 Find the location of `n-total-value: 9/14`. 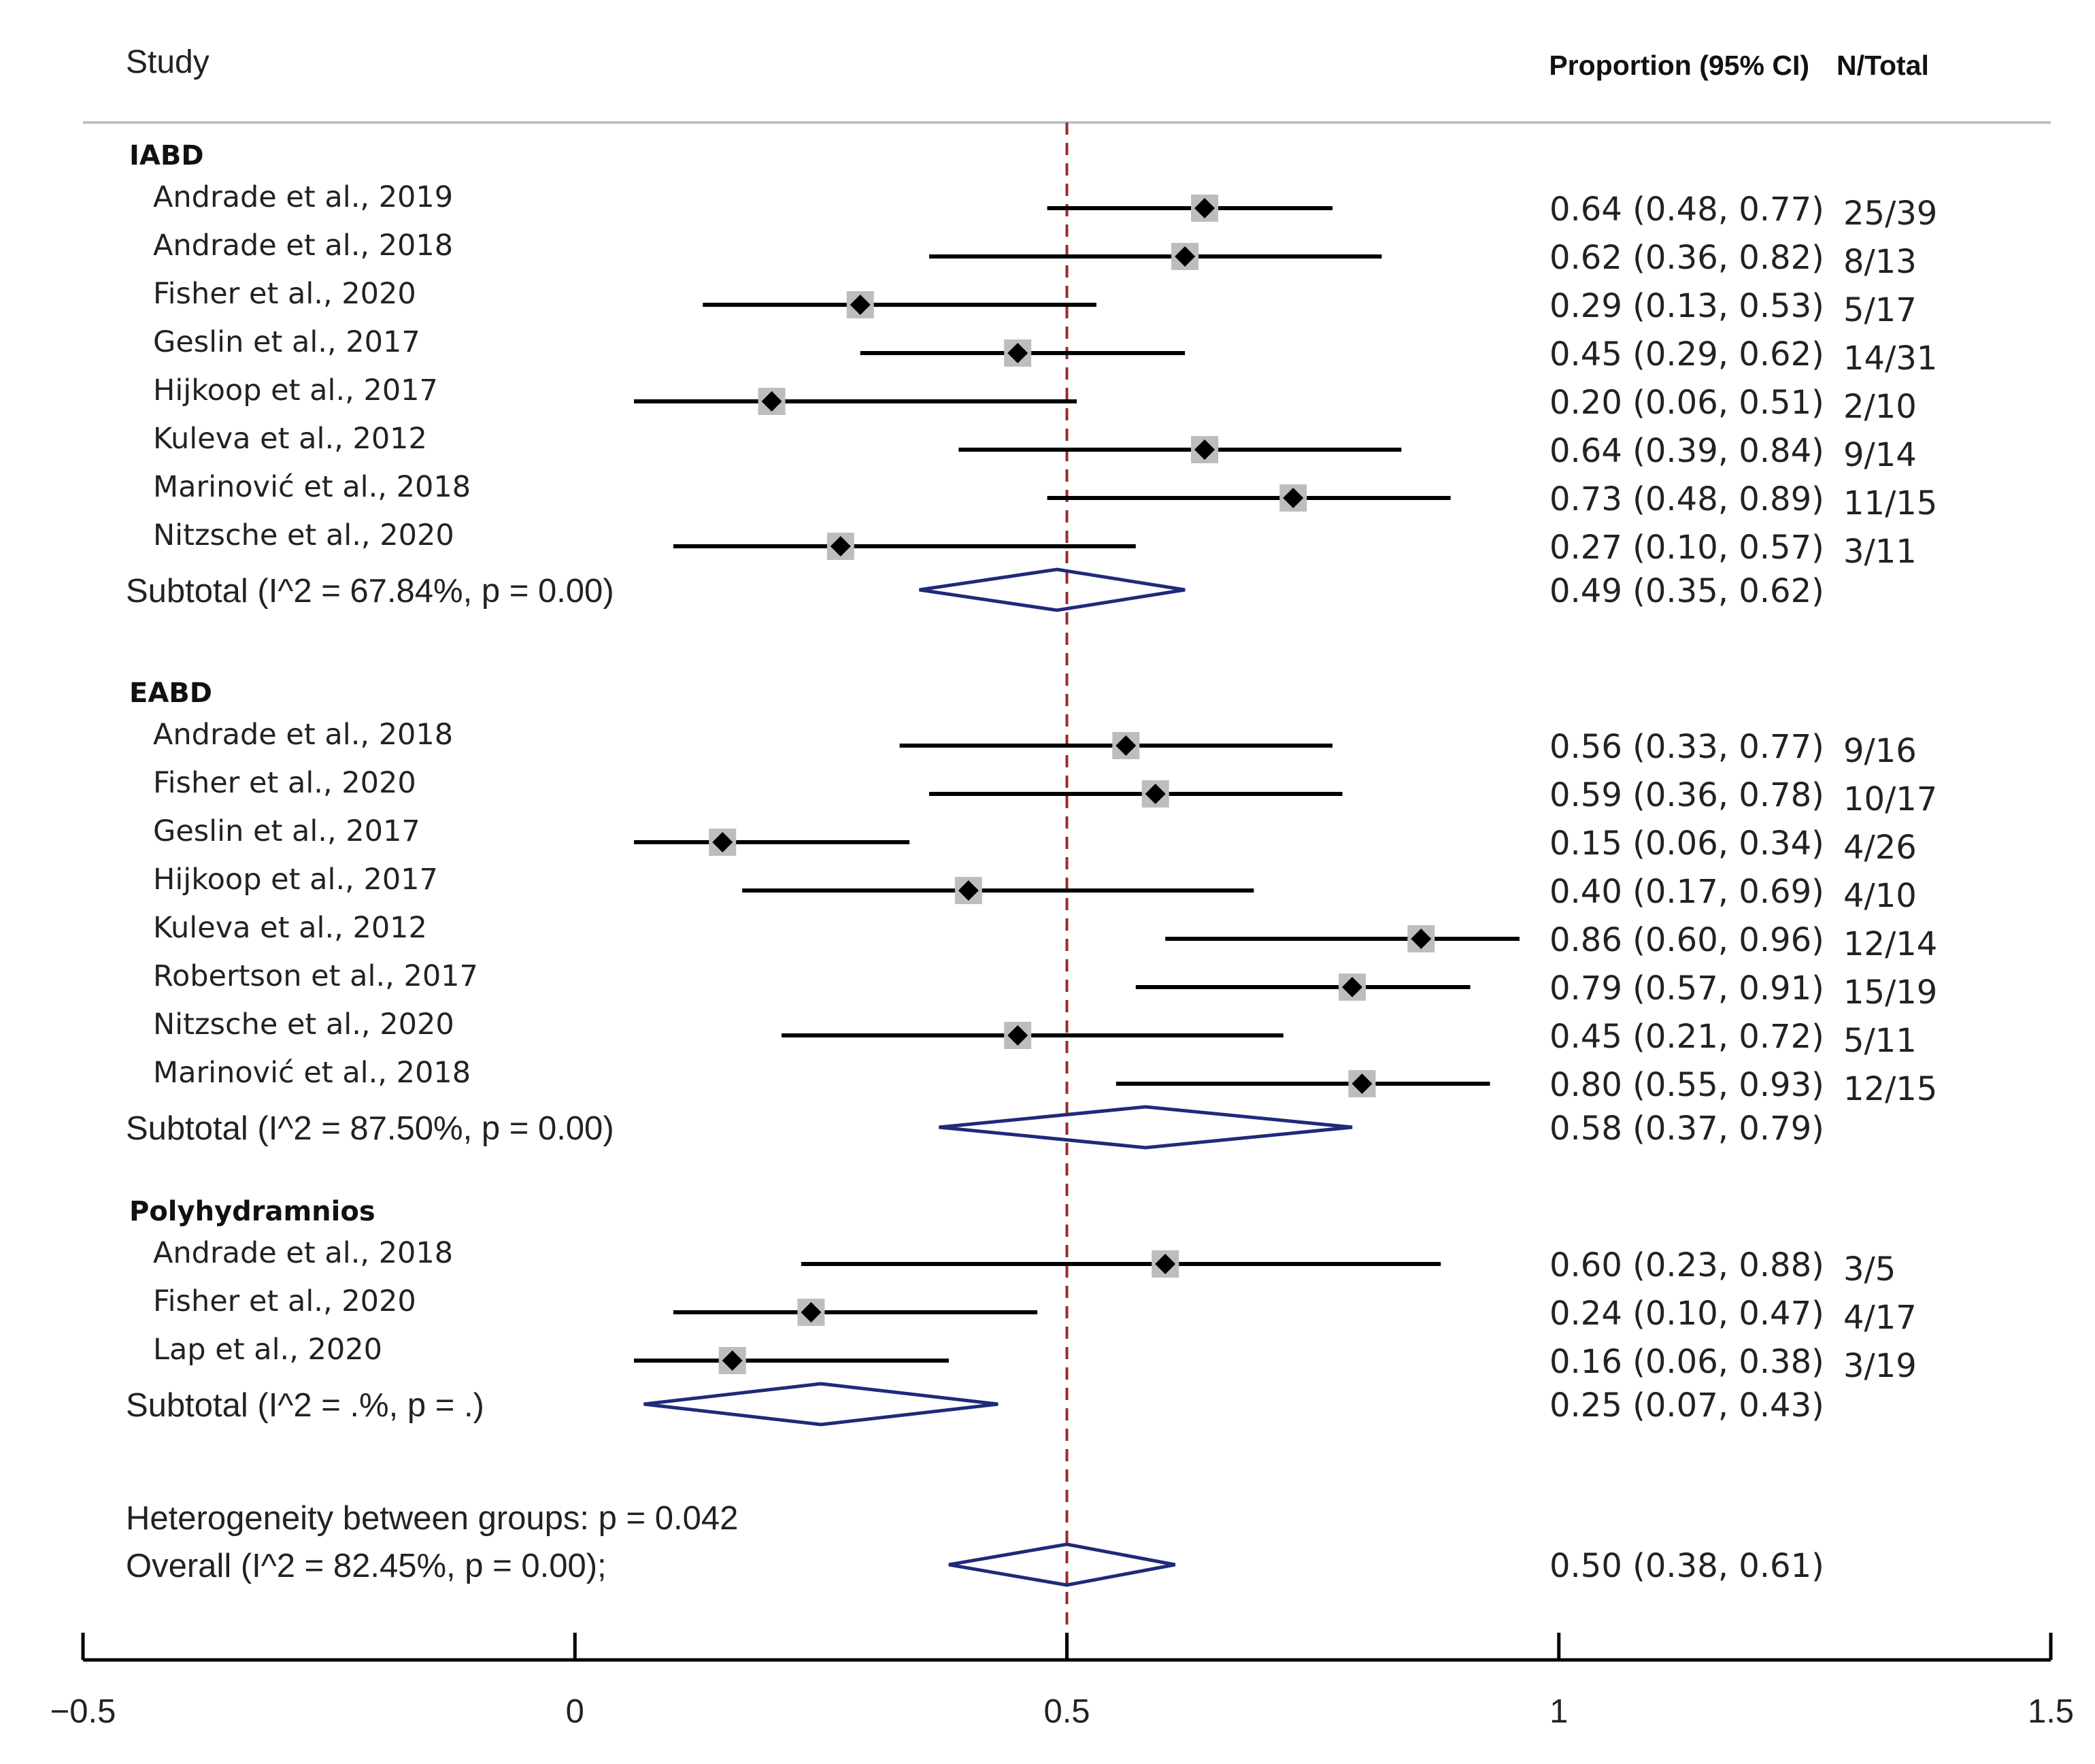

n-total-value: 9/14 is located at coordinates (1880, 455).